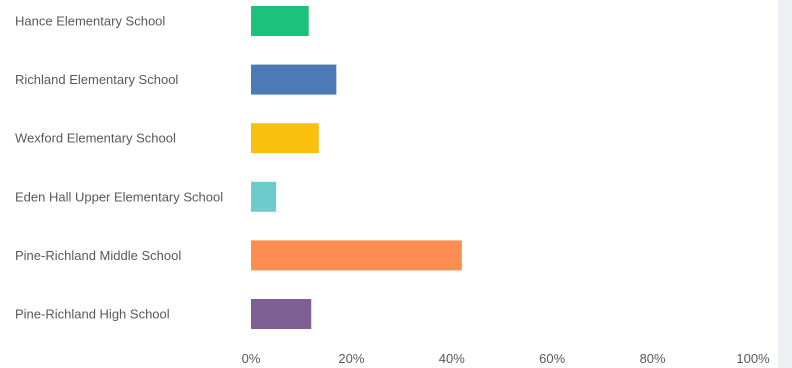  Describe the element at coordinates (753, 358) in the screenshot. I see `x-tick-label-100: 100%` at that location.